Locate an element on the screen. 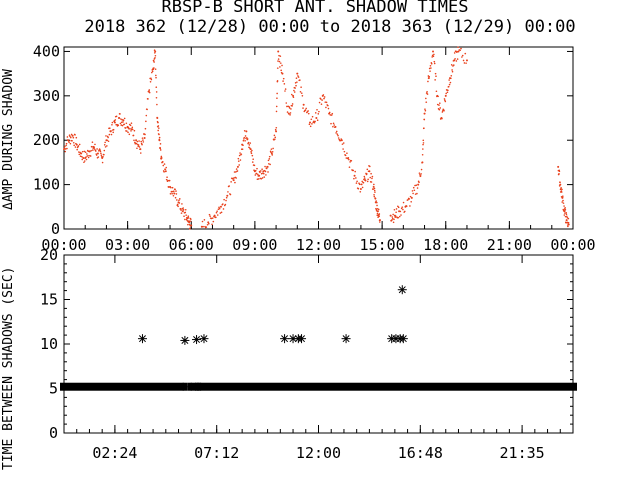 The image size is (640, 480). y-tick-label: 100 is located at coordinates (46, 185).